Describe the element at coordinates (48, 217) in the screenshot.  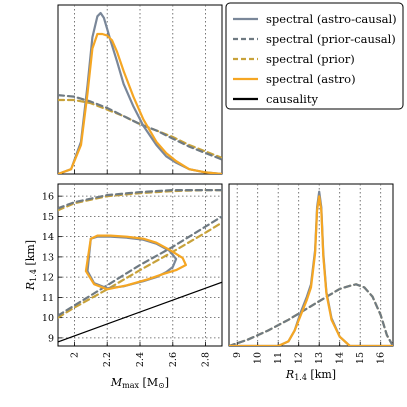
I see `tick-label-y: 15` at that location.